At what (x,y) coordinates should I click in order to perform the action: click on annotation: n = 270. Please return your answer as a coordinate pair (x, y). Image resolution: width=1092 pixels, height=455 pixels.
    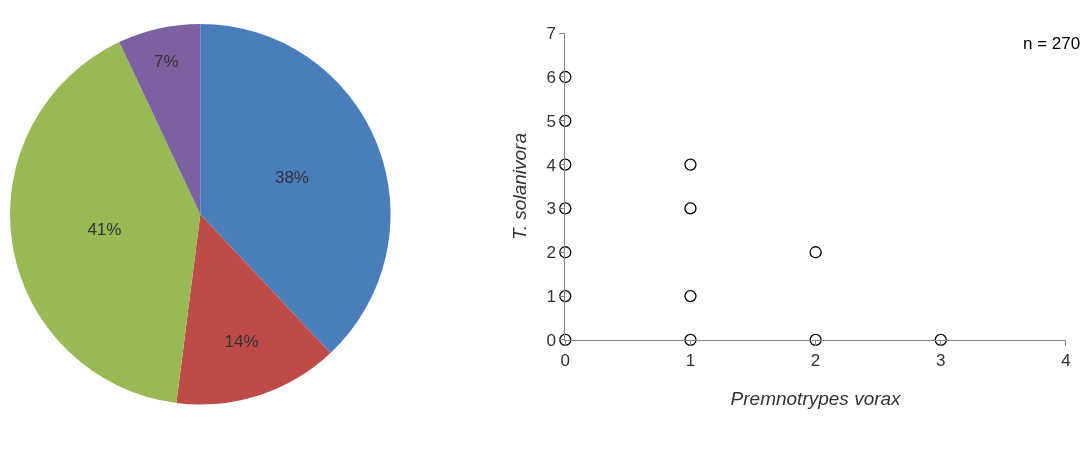
    Looking at the image, I should click on (1052, 43).